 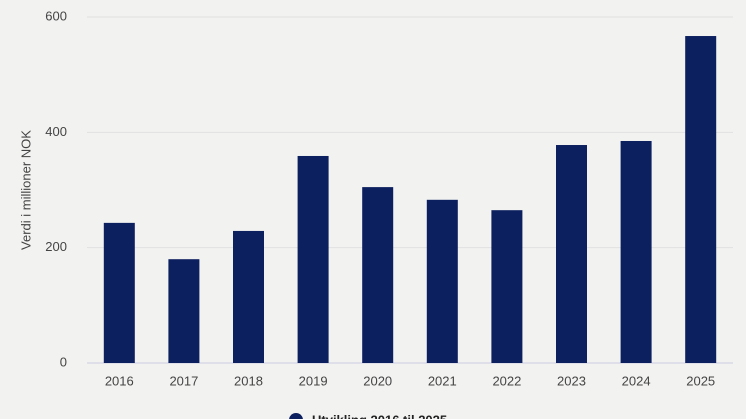 What do you see at coordinates (636, 380) in the screenshot?
I see `x-tick-label: 2024` at bounding box center [636, 380].